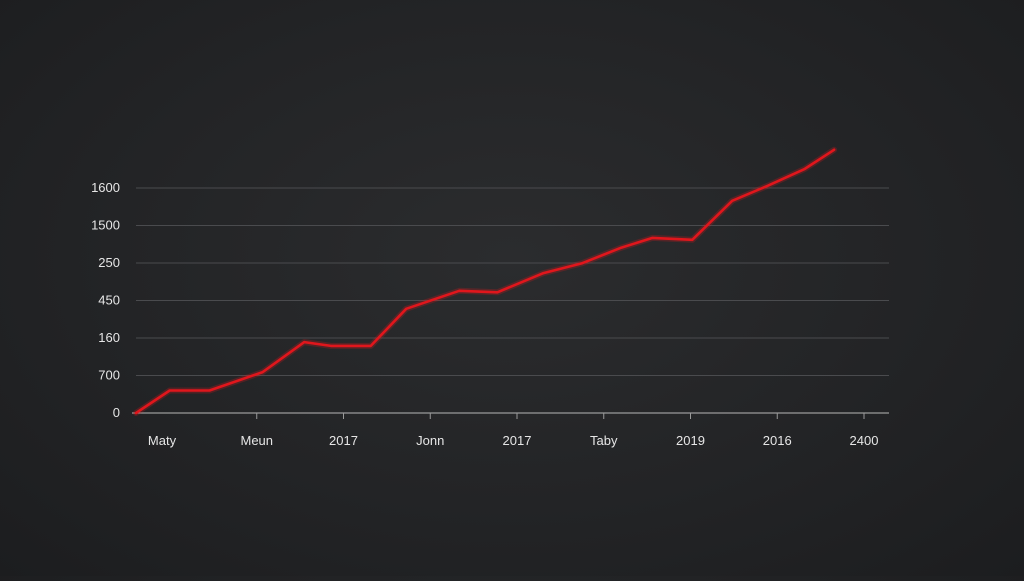 The height and width of the screenshot is (581, 1024). What do you see at coordinates (430, 440) in the screenshot?
I see `x-tick-label: Jonn` at bounding box center [430, 440].